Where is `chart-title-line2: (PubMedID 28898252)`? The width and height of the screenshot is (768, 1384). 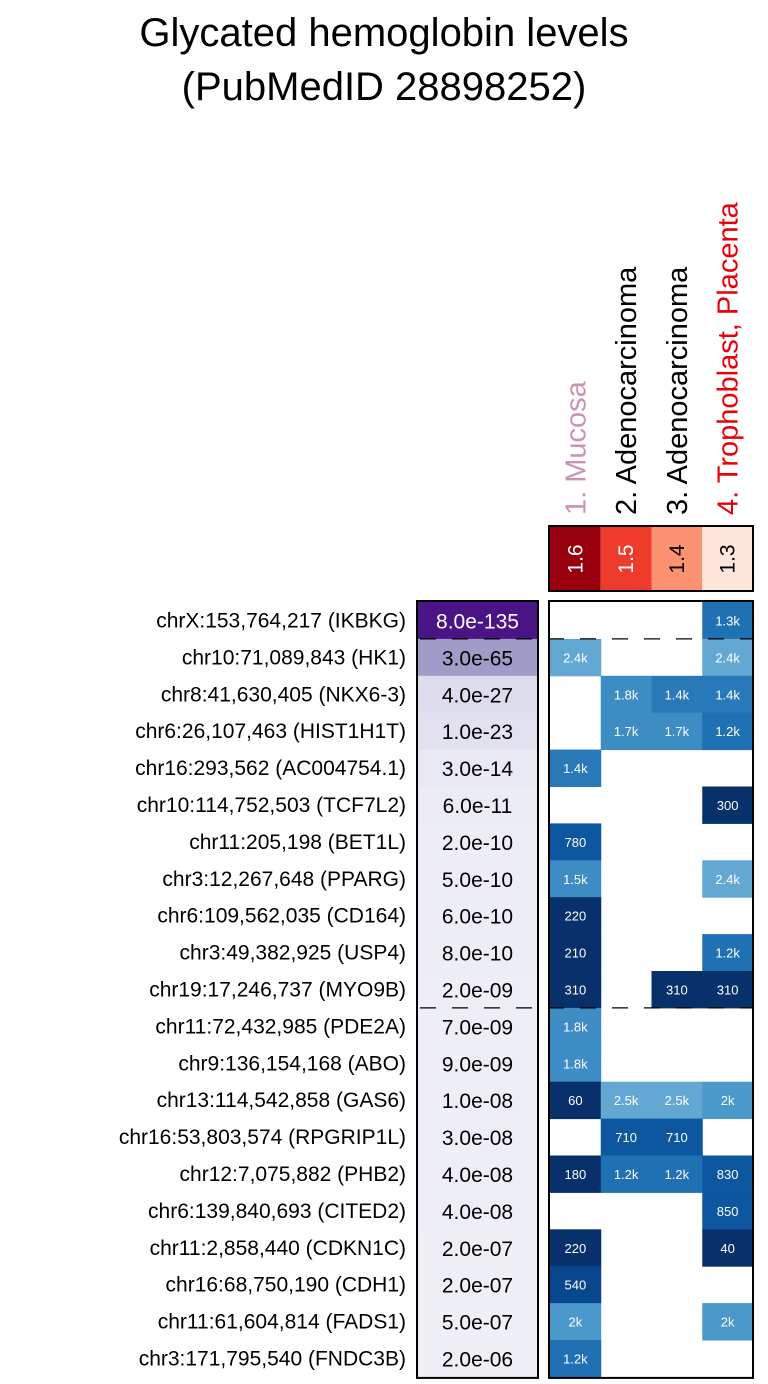
chart-title-line2: (PubMedID 28898252) is located at coordinates (384, 87).